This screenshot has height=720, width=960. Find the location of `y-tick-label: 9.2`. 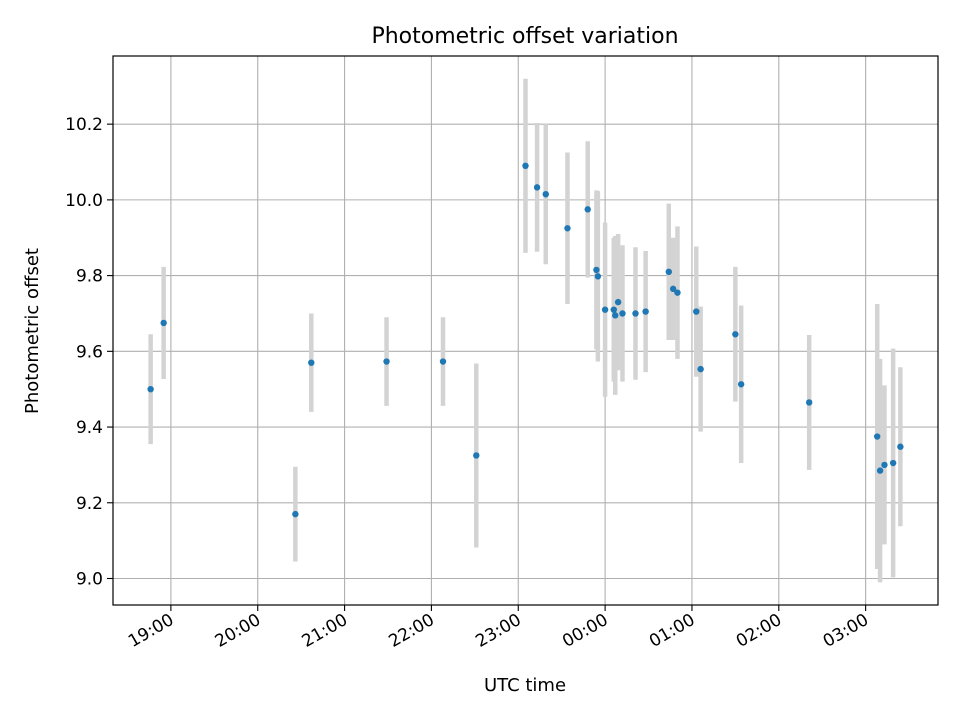

y-tick-label: 9.2 is located at coordinates (89, 504).